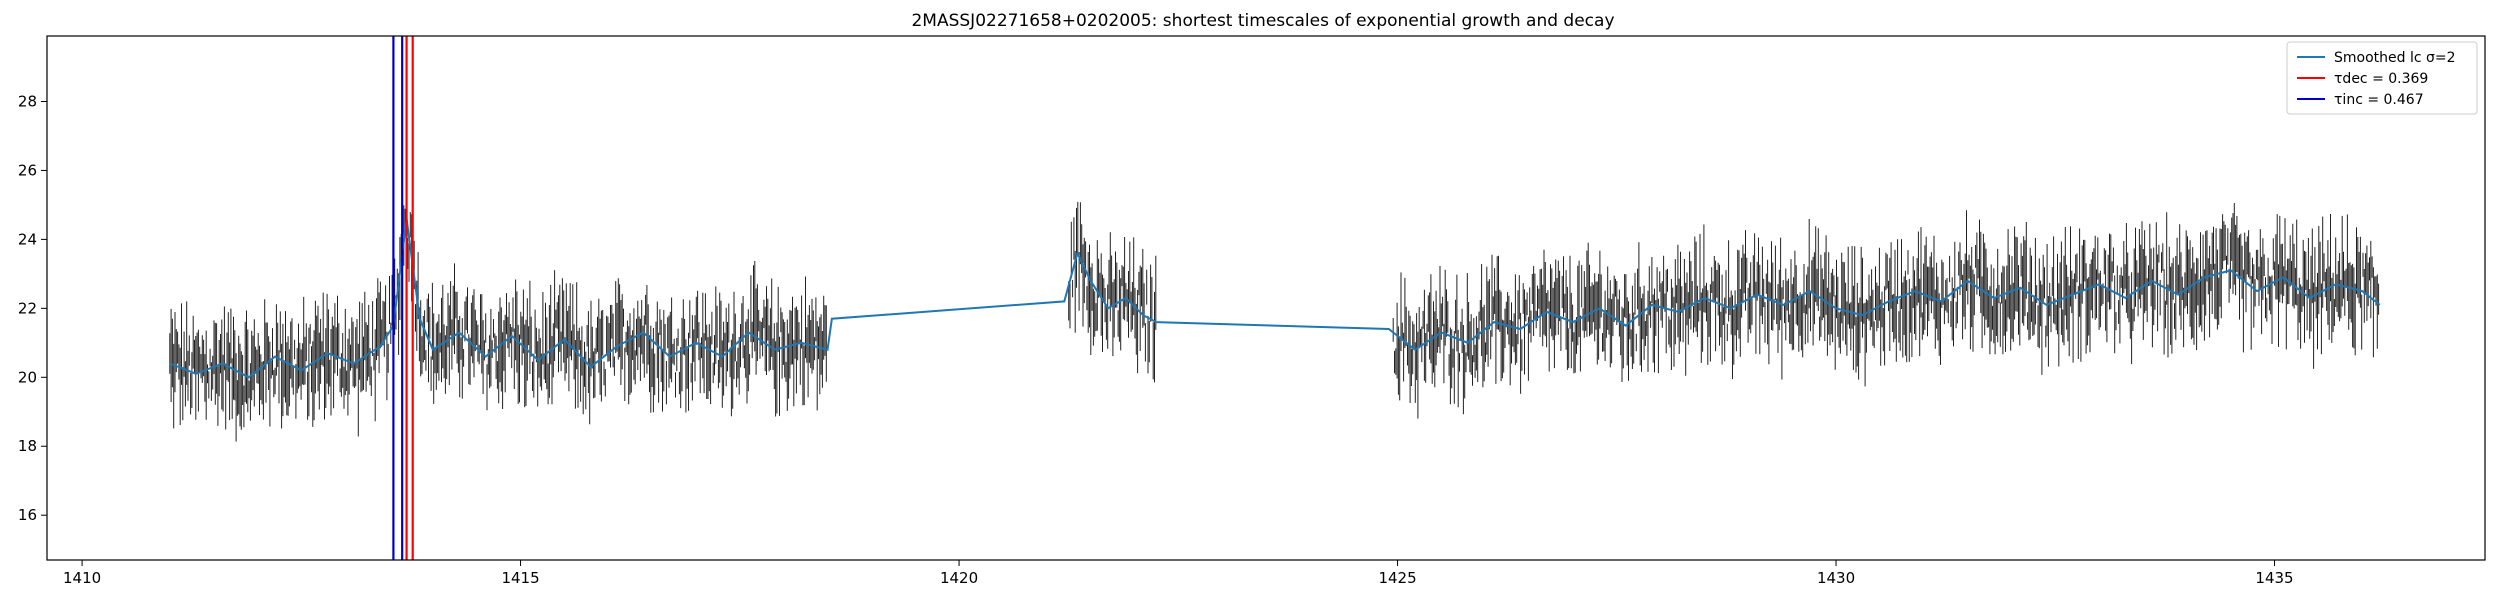 This screenshot has height=600, width=2500. Describe the element at coordinates (2274, 578) in the screenshot. I see `x-tick-label: 1435` at that location.